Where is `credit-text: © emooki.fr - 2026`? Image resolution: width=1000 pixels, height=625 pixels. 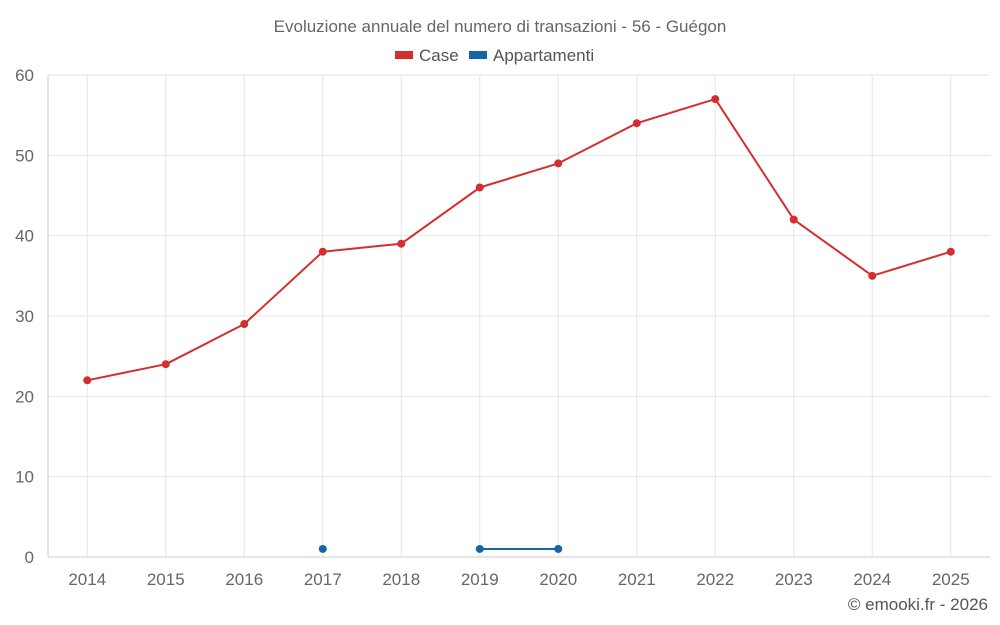
credit-text: © emooki.fr - 2026 is located at coordinates (918, 604).